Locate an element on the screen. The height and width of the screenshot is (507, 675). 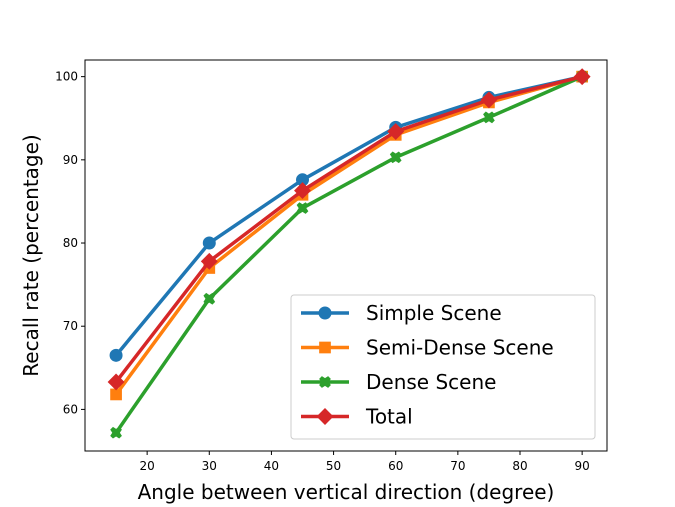
x-tick-label: 80 is located at coordinates (519, 466).